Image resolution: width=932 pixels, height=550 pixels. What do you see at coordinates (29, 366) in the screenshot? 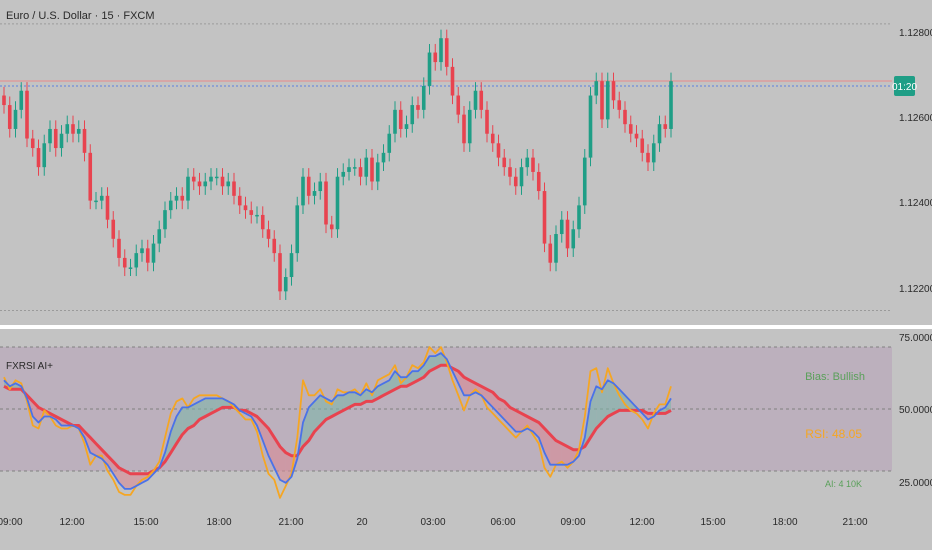
I see `indicator-name: FXRSI AI+` at bounding box center [29, 366].